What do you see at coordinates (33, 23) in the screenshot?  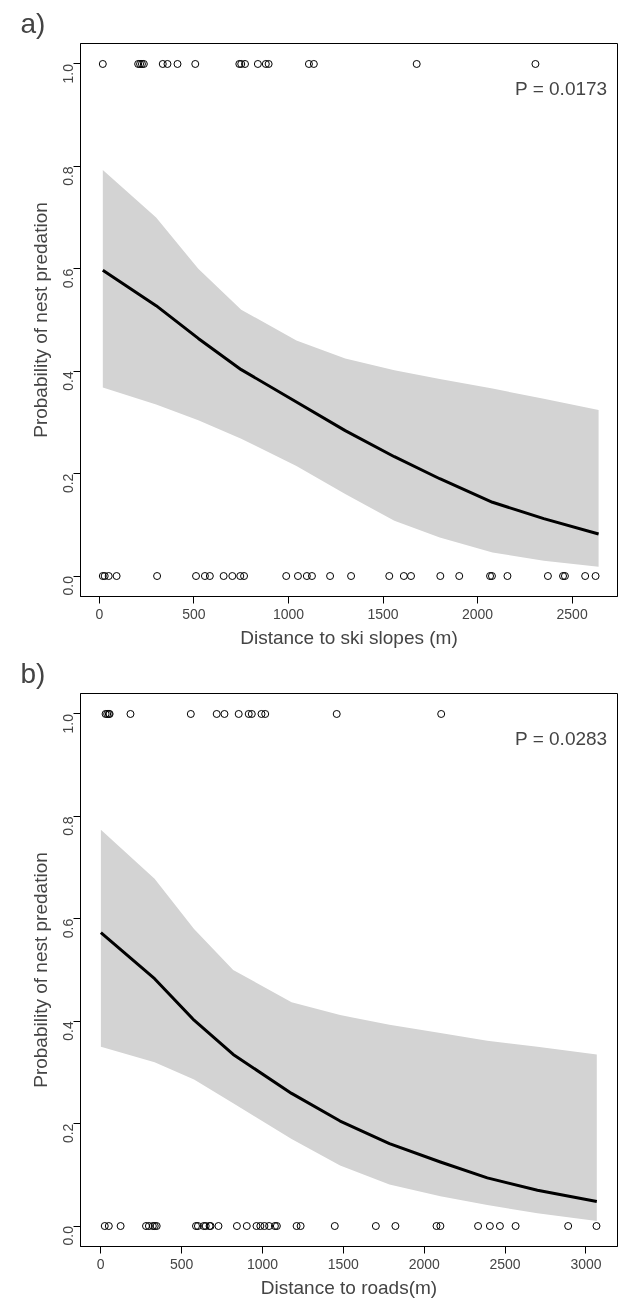 I see `chart-title: a)` at bounding box center [33, 23].